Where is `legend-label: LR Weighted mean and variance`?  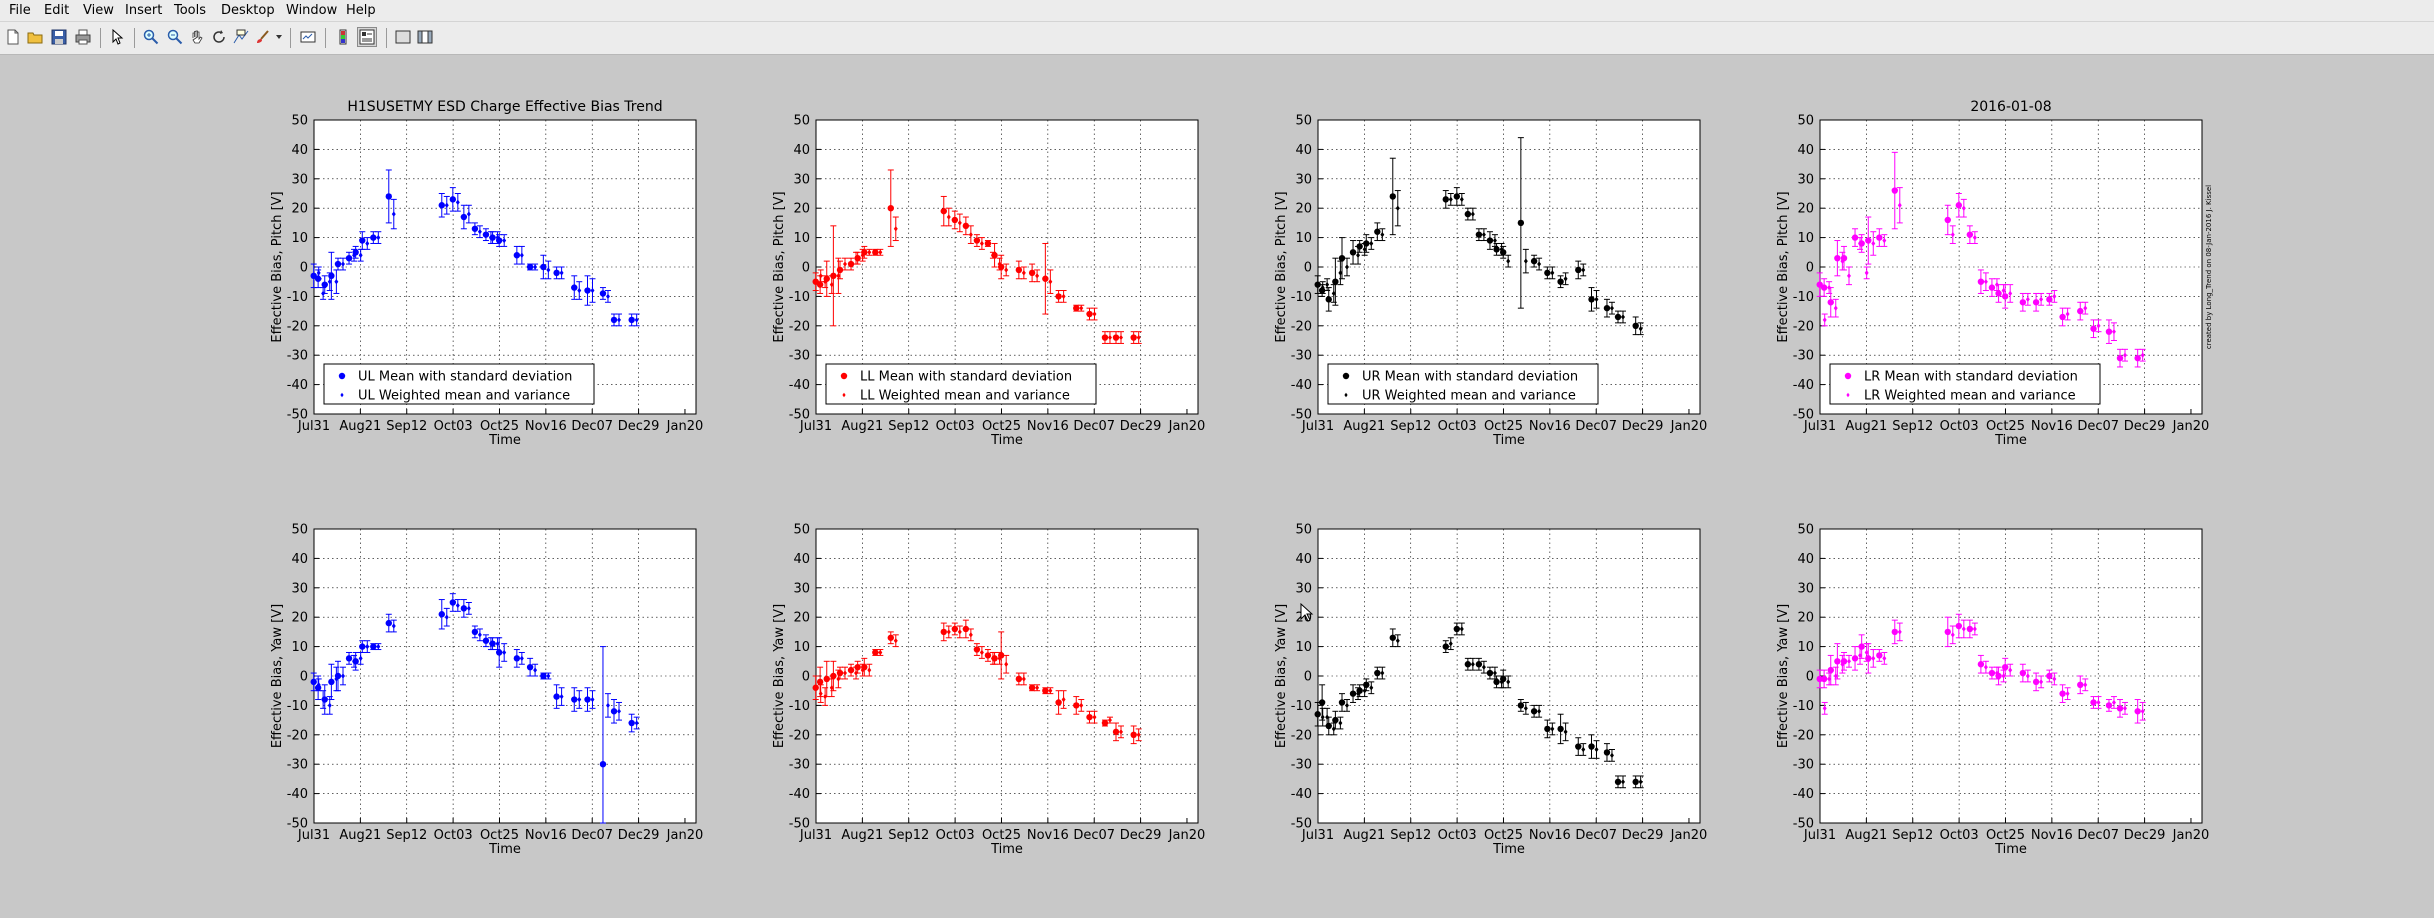
legend-label: LR Weighted mean and variance is located at coordinates (1970, 396).